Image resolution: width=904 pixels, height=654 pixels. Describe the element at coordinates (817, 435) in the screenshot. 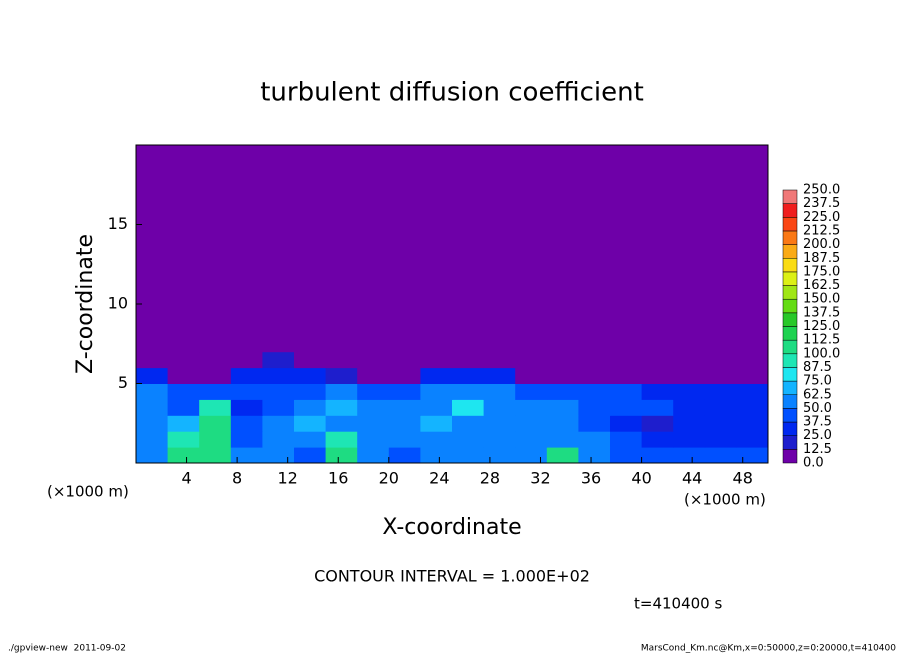

I see `colorbar-label: 25.0` at that location.